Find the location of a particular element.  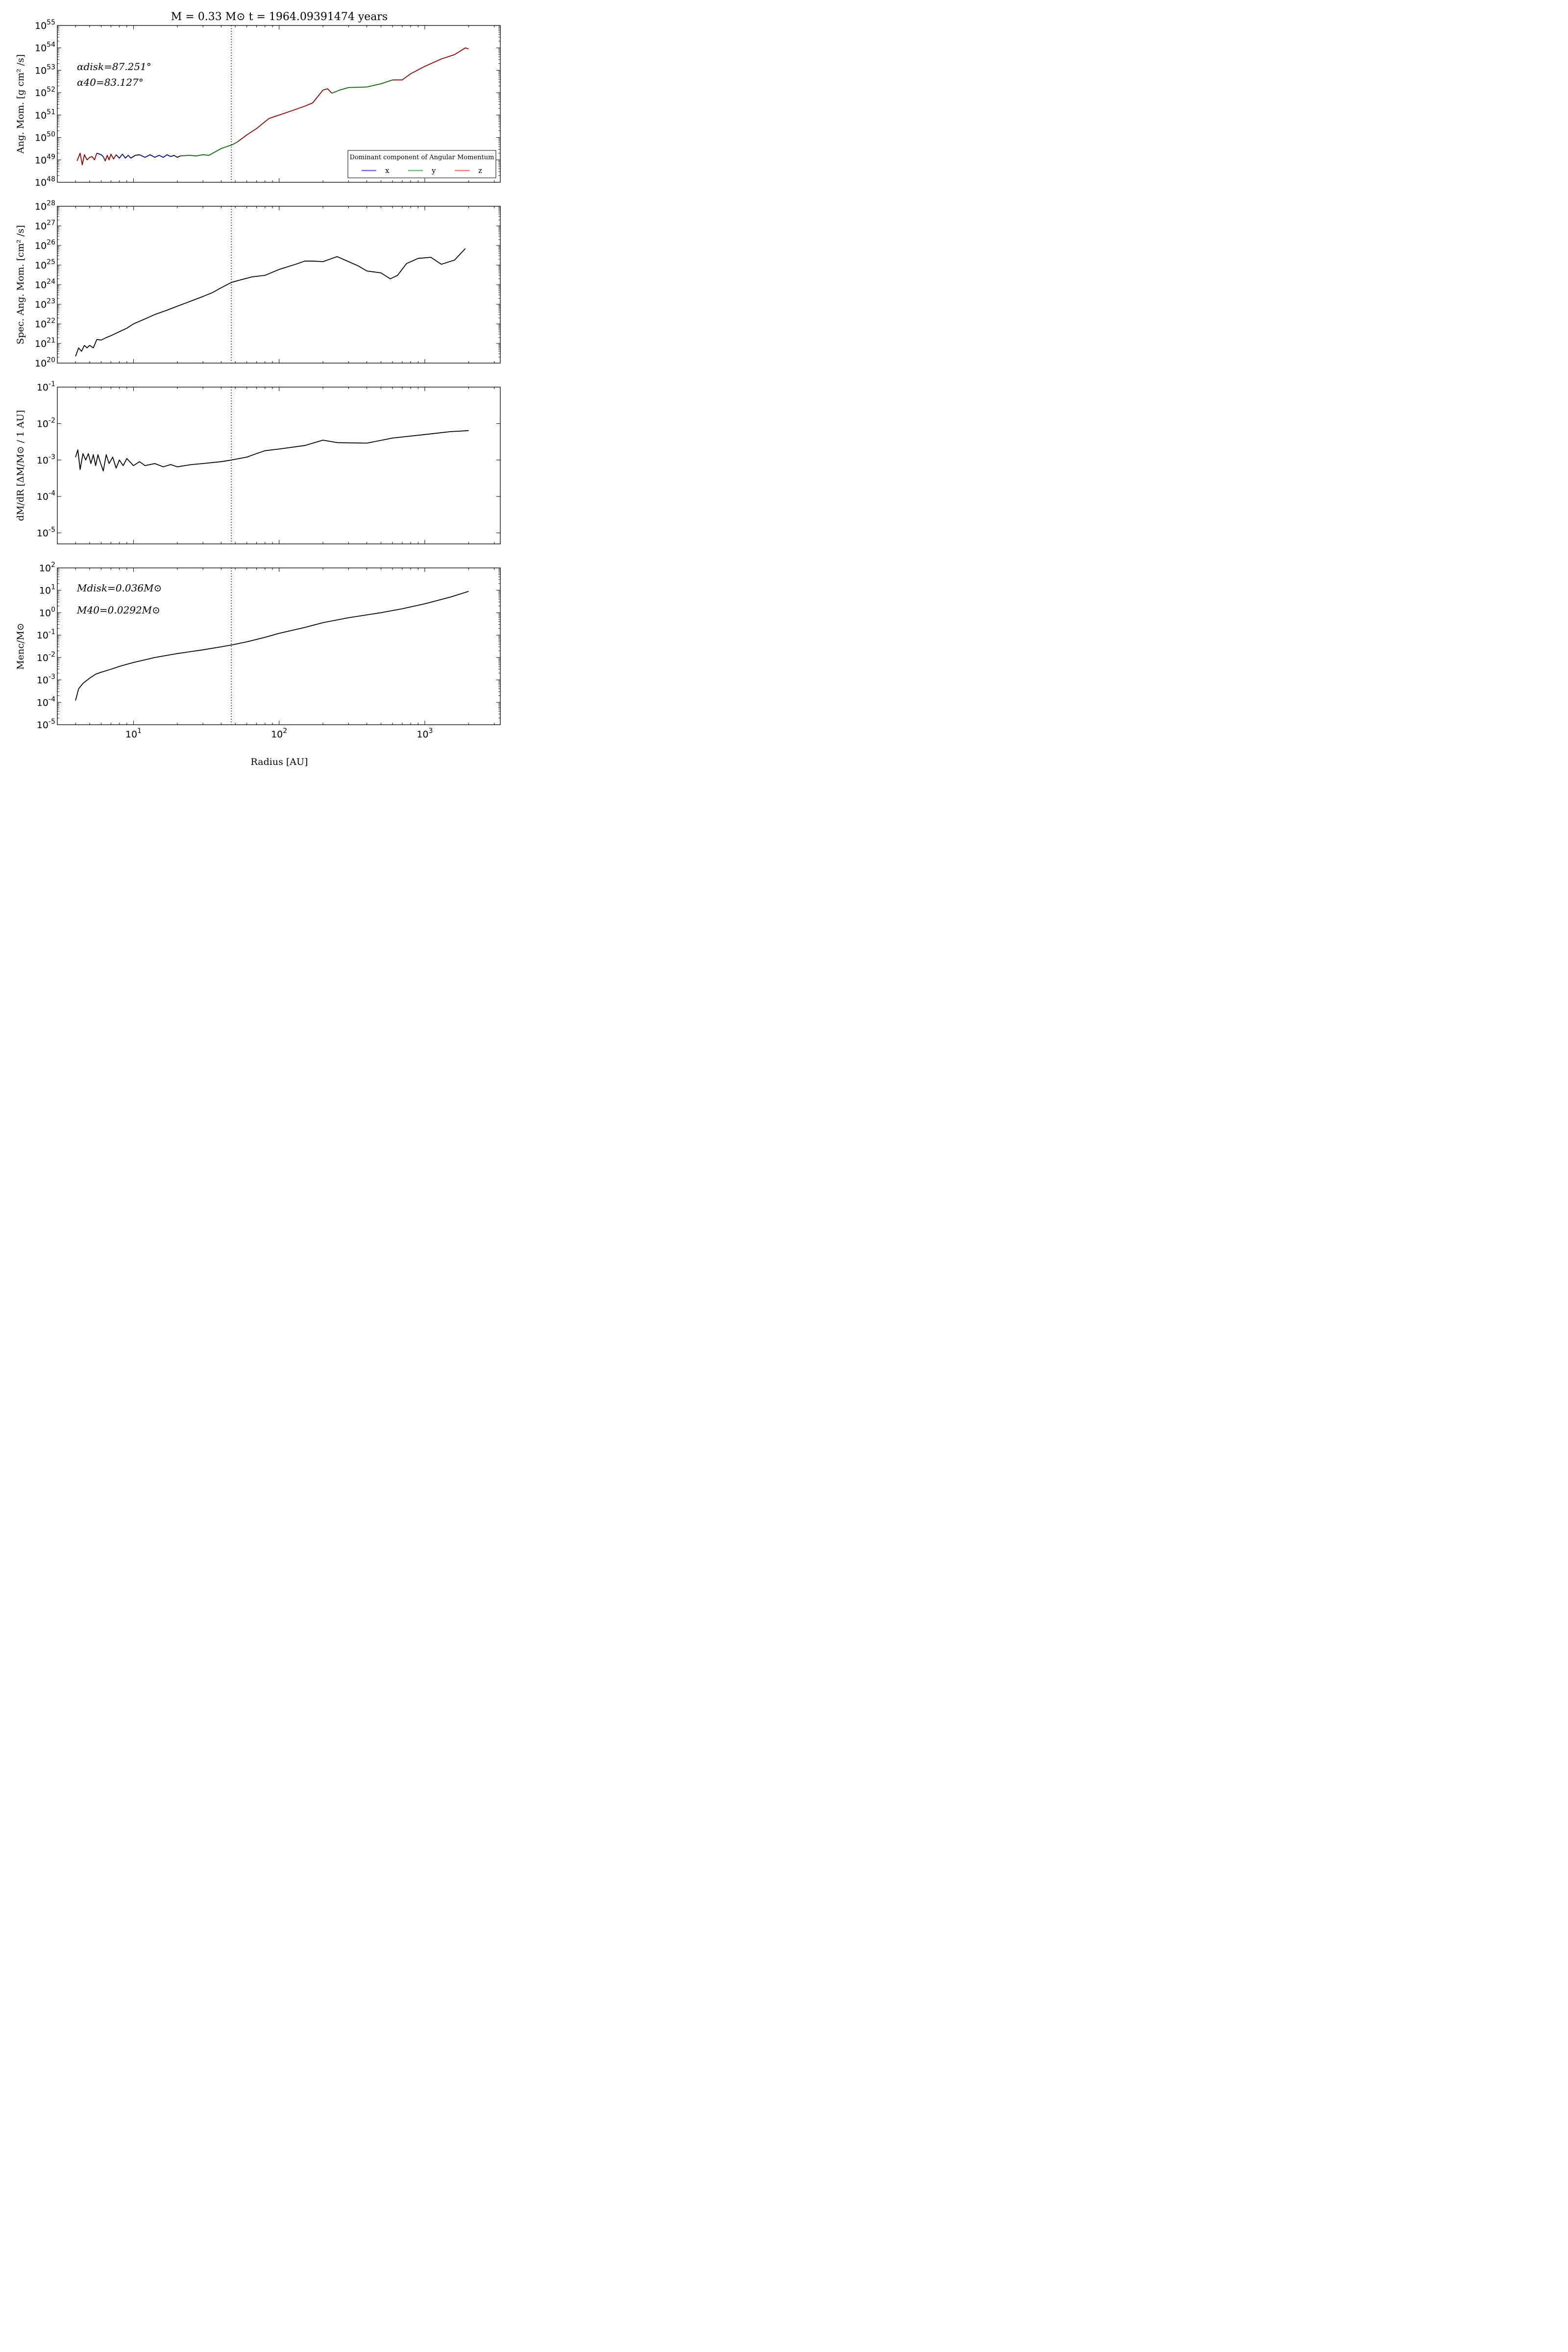

annotation-text: M40=0.0292M⊙ is located at coordinates (118, 610).